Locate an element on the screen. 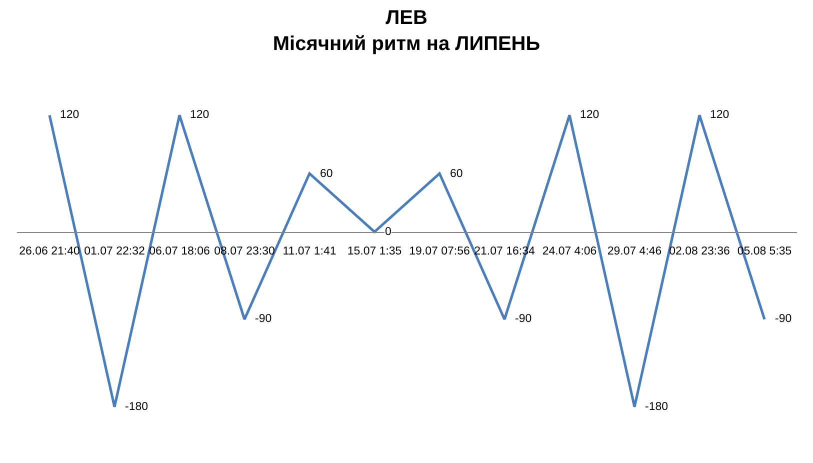 This screenshot has height=463, width=813. x-tick-label: 01.07 22:32 is located at coordinates (114, 252).